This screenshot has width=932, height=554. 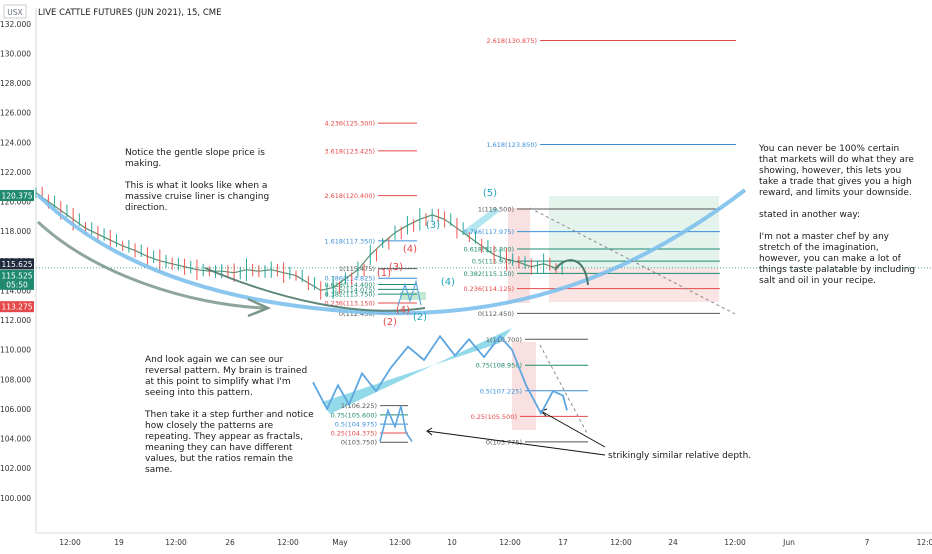 What do you see at coordinates (15, 202) in the screenshot?
I see `y-tick-label: 120.000` at bounding box center [15, 202].